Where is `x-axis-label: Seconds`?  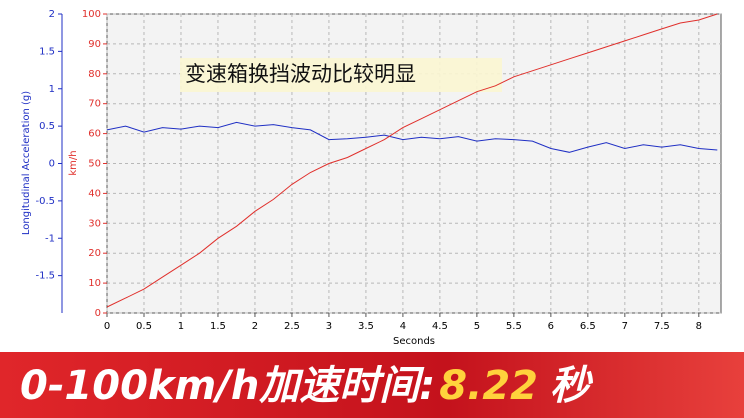
x-axis-label: Seconds is located at coordinates (414, 341).